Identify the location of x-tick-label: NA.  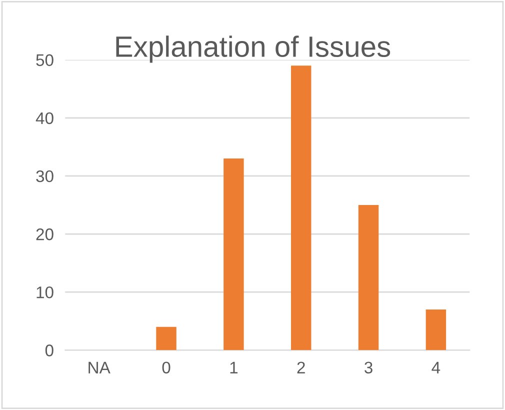
(99, 368).